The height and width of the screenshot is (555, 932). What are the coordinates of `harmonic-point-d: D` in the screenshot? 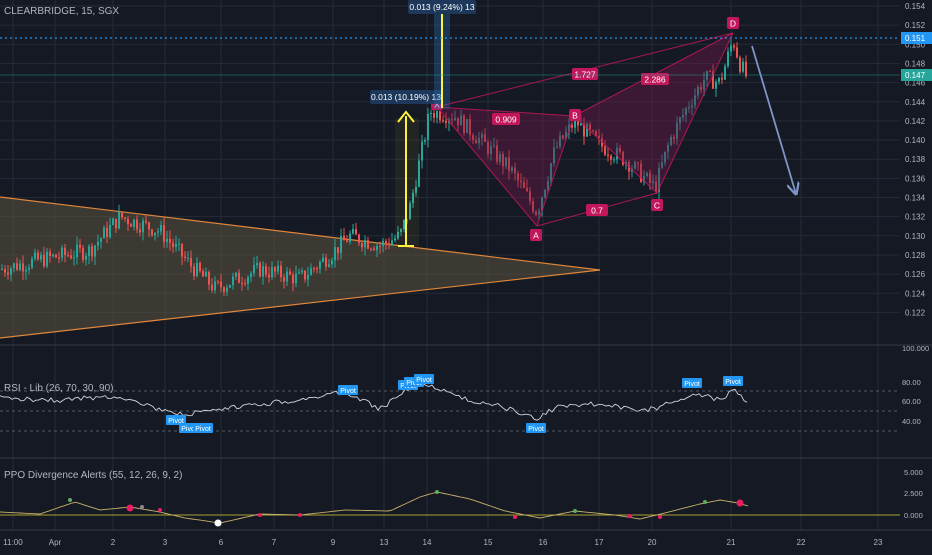 It's located at (733, 24).